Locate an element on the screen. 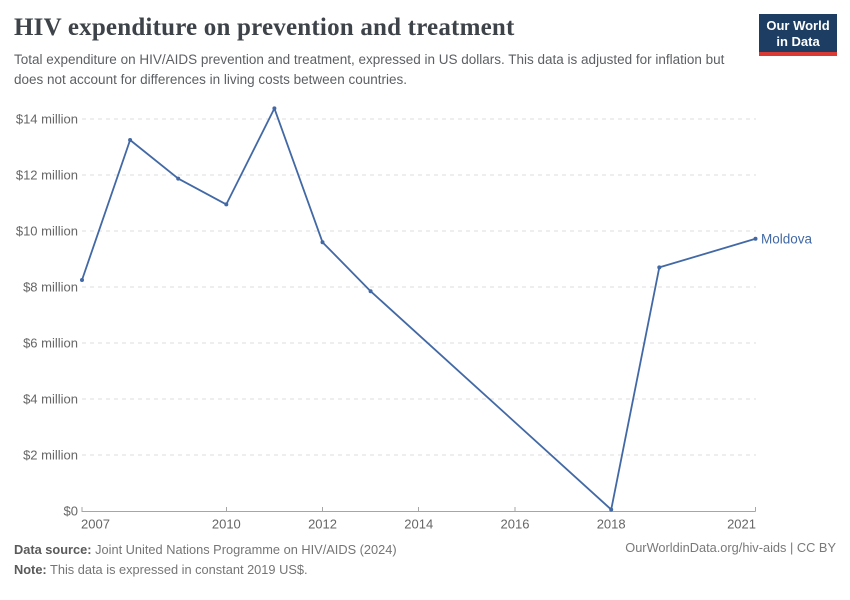 The width and height of the screenshot is (850, 600). y-axis-tick-label: $14 million is located at coordinates (47, 119).